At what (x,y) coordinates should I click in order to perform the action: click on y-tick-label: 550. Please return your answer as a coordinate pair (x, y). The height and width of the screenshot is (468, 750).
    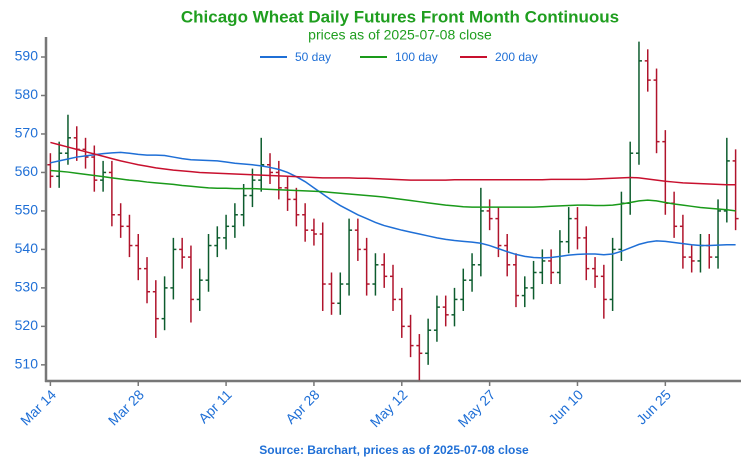
    Looking at the image, I should click on (27, 210).